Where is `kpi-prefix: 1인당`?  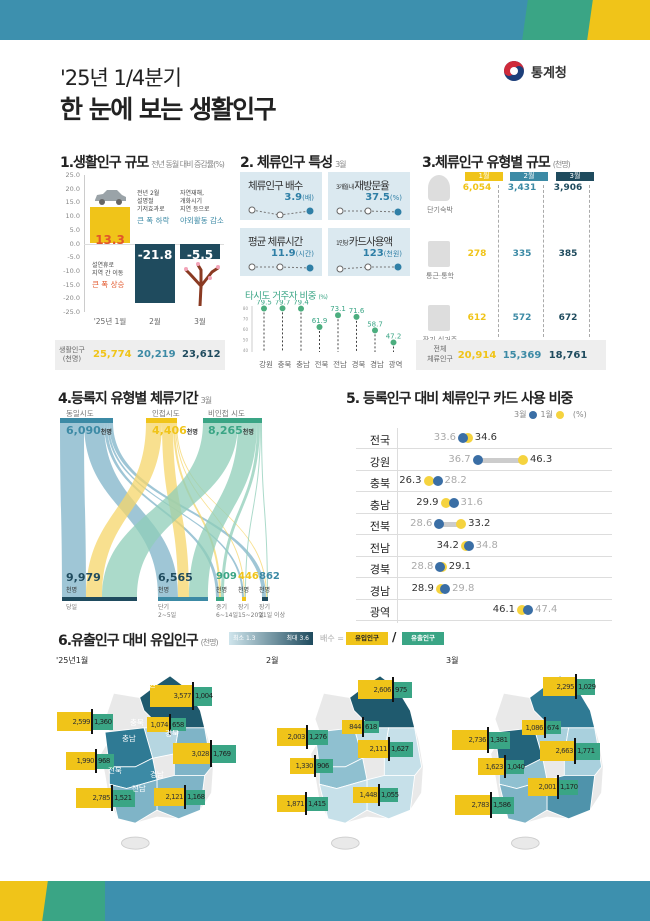 kpi-prefix: 1인당 is located at coordinates (342, 243).